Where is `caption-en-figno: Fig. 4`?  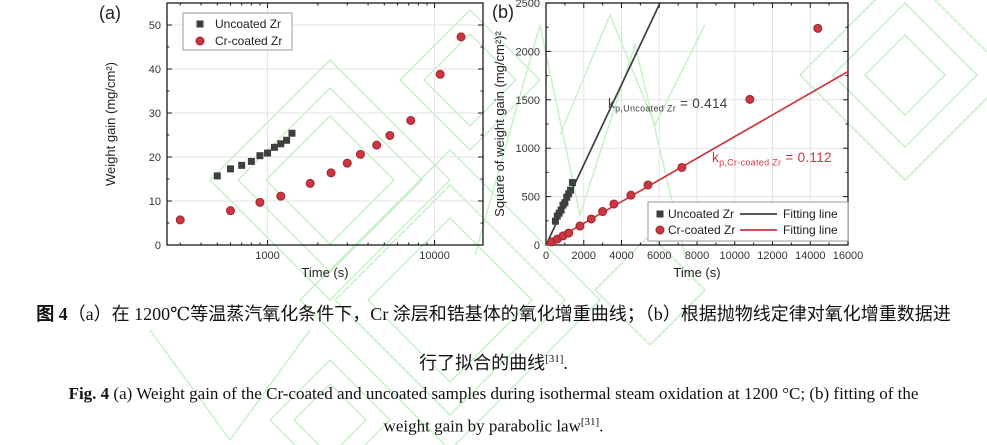 caption-en-figno: Fig. 4 is located at coordinates (89, 393).